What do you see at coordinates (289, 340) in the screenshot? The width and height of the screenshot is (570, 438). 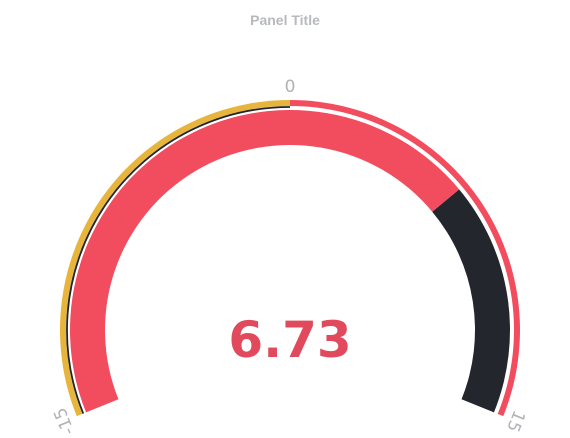 I see `gauge-value: 6.73` at bounding box center [289, 340].